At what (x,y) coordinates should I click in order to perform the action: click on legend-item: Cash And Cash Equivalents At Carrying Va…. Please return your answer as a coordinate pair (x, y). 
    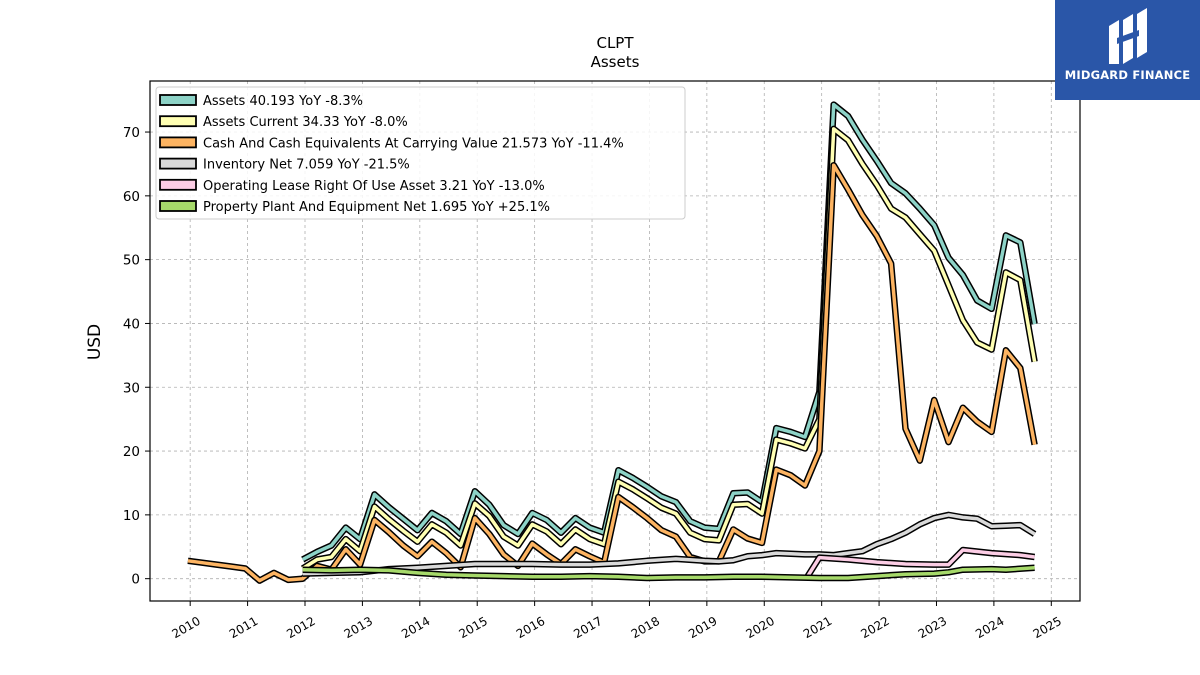
    Looking at the image, I should click on (391, 143).